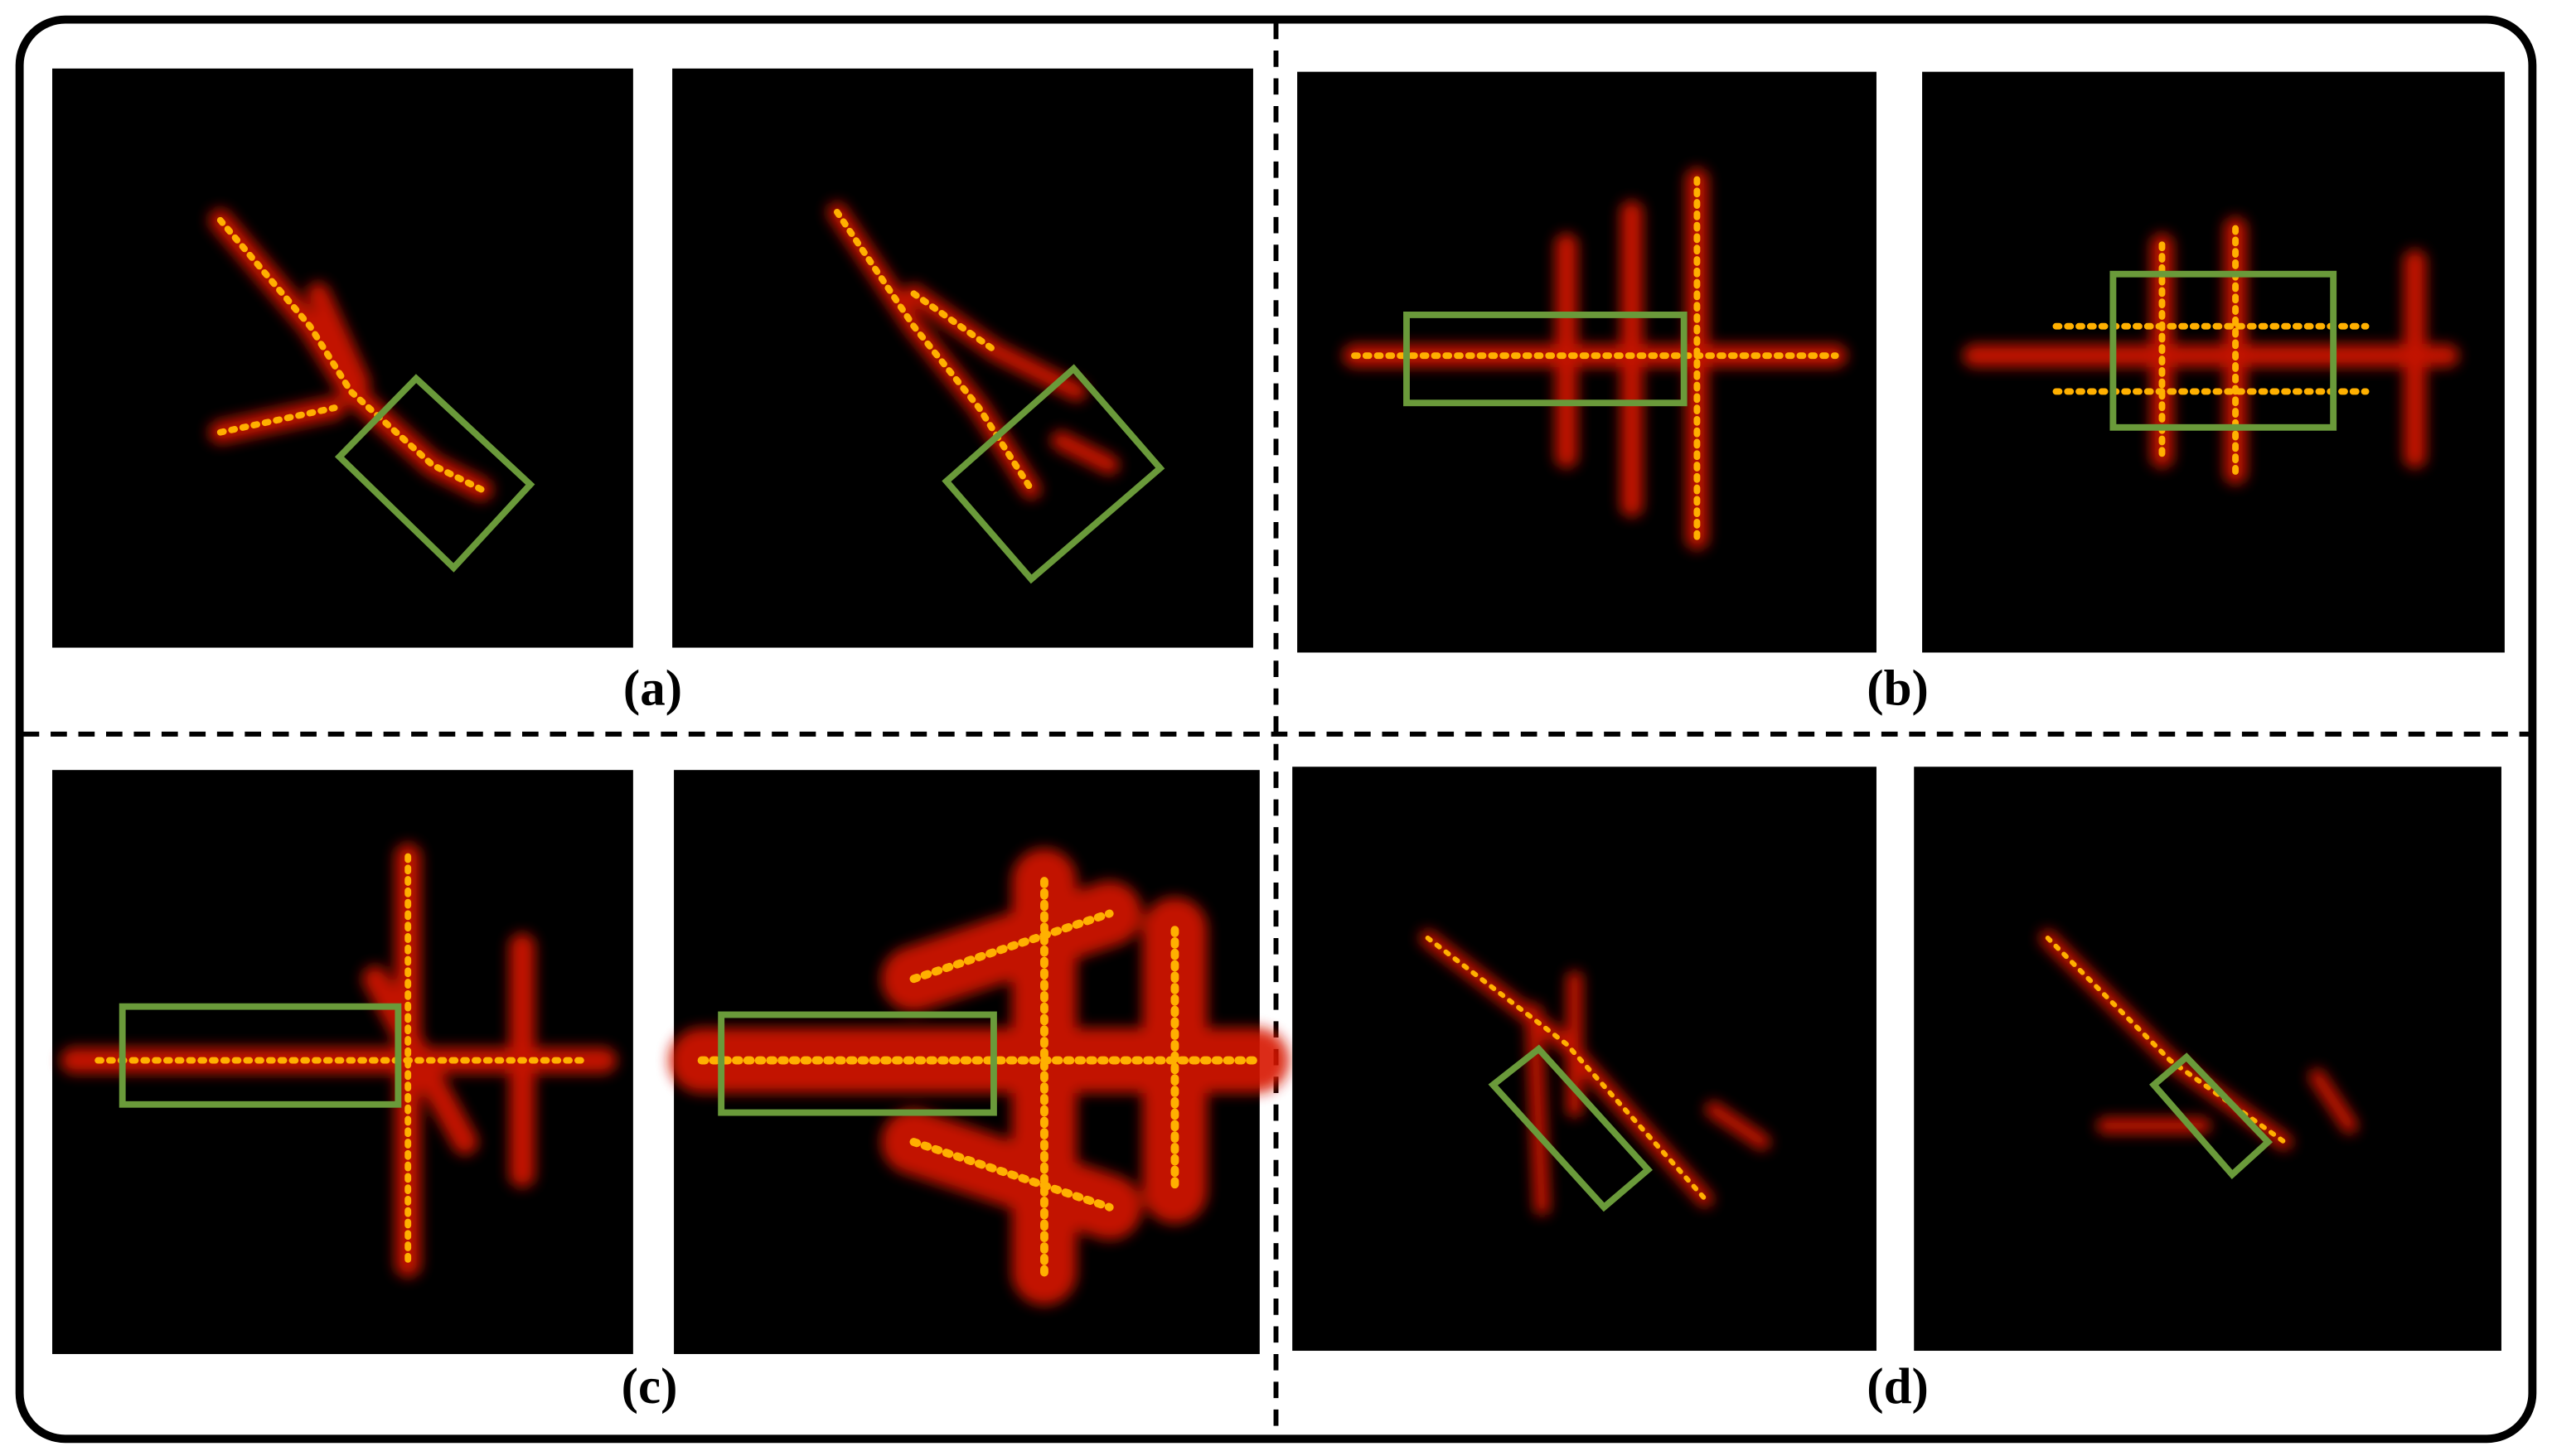  Describe the element at coordinates (650, 1387) in the screenshot. I see `panel-label: (c)` at that location.